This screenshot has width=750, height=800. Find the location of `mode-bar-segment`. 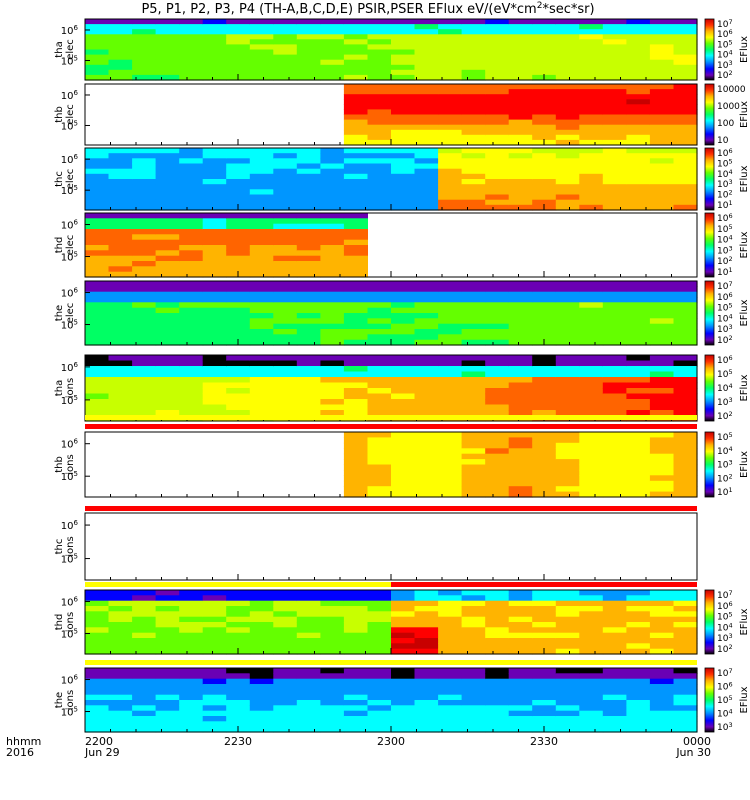

mode-bar-segment is located at coordinates (391, 662).